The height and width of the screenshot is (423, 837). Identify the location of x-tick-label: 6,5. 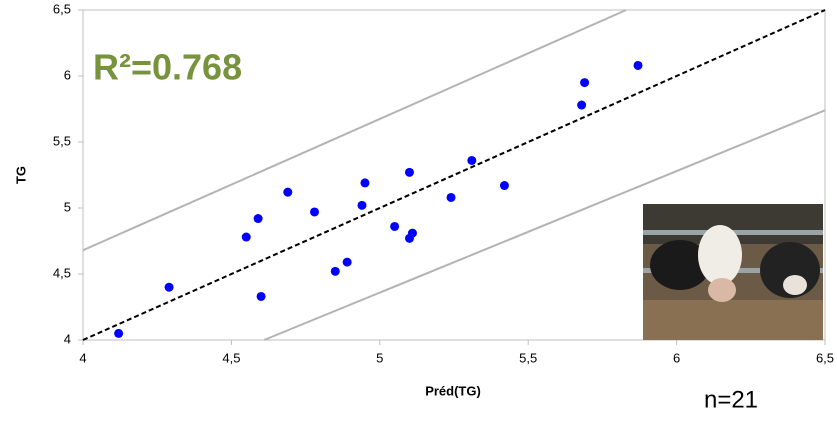
(825, 357).